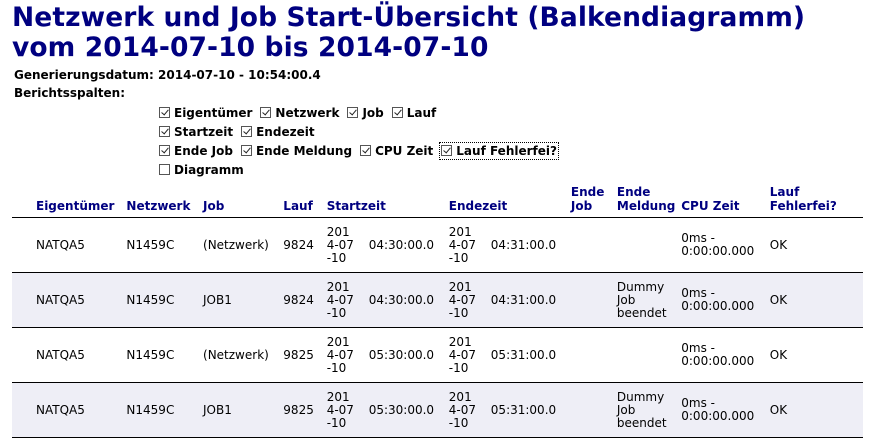 The width and height of the screenshot is (869, 445). Describe the element at coordinates (366, 150) in the screenshot. I see `checkbox-cpu-time` at that location.